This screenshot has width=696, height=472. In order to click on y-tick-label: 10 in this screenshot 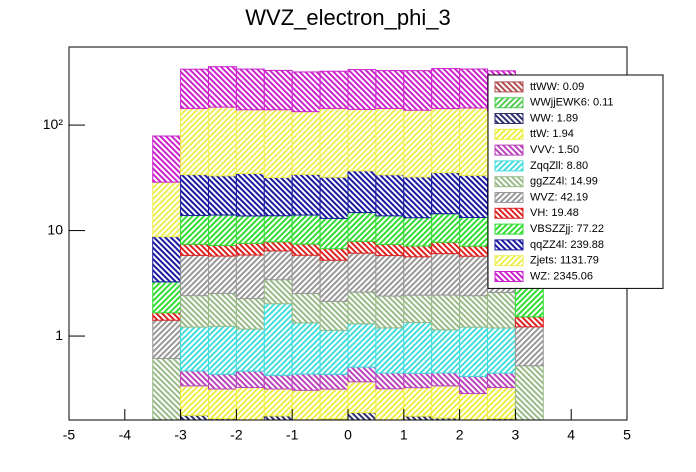, I will do `click(55, 229)`.